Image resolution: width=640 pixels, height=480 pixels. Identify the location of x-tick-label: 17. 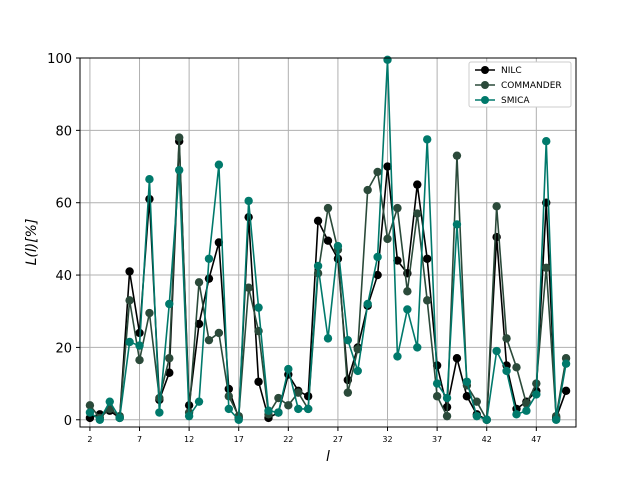
(239, 439).